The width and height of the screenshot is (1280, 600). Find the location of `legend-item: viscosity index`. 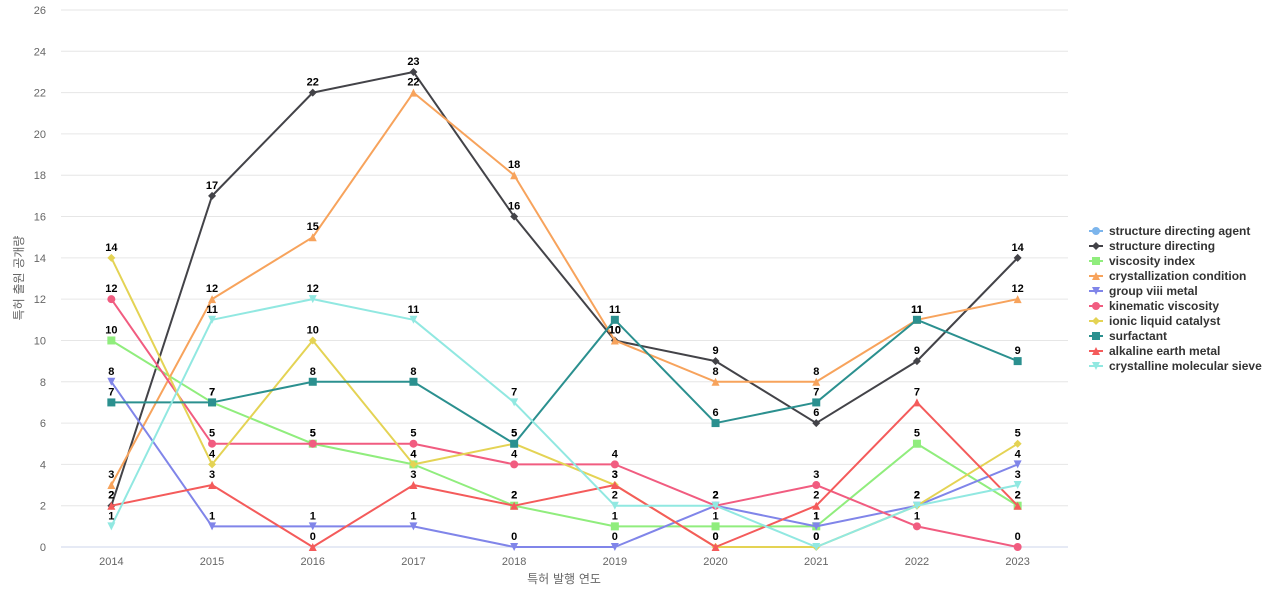

legend-item: viscosity index is located at coordinates (1142, 261).